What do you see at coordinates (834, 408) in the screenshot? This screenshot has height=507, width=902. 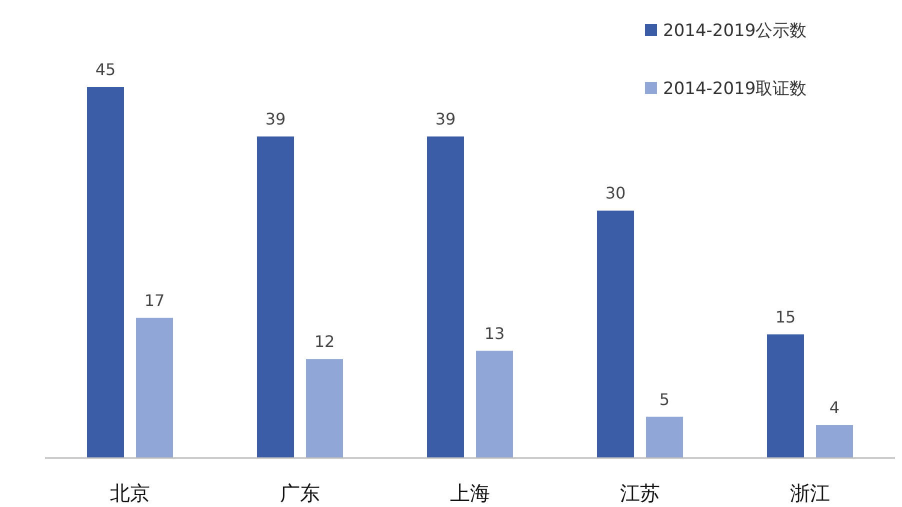 I see `data-label: 4` at bounding box center [834, 408].